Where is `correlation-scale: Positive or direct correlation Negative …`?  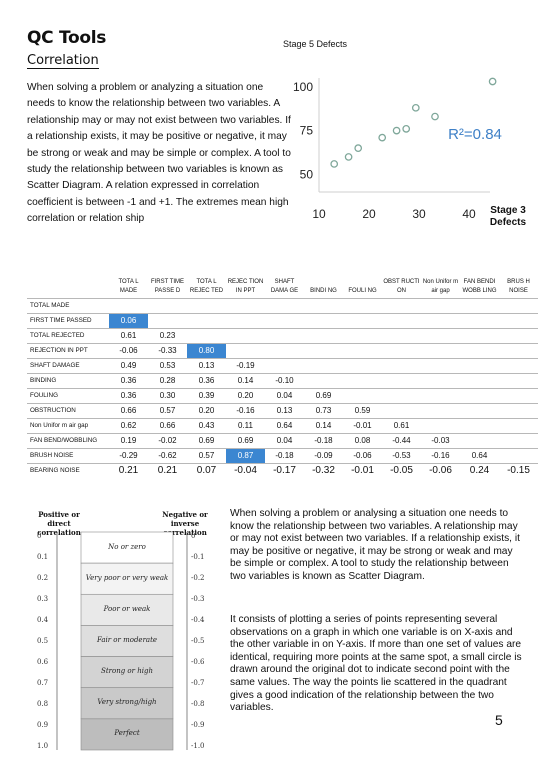
correlation-scale: Positive or direct correlation Negative … is located at coordinates (122, 635).